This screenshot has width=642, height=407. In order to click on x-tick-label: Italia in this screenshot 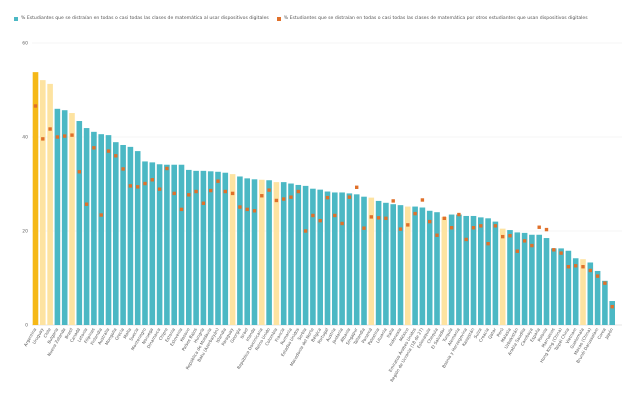, I will do `click(391, 333)`.